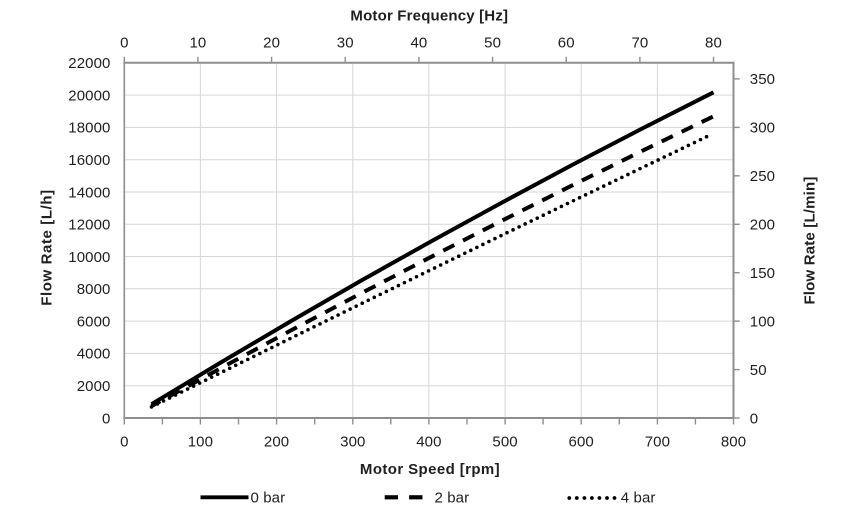 This screenshot has width=859, height=513. I want to click on svg-text: 60, so click(566, 42).